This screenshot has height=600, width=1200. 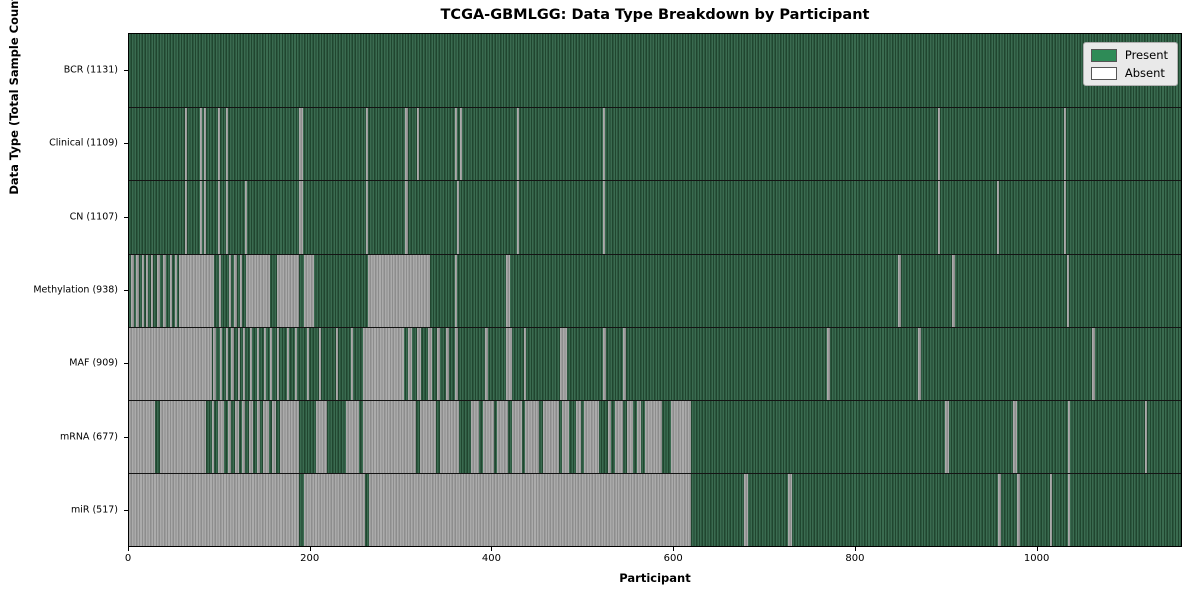 What do you see at coordinates (855, 558) in the screenshot?
I see `x-tick-label-800: 800` at bounding box center [855, 558].